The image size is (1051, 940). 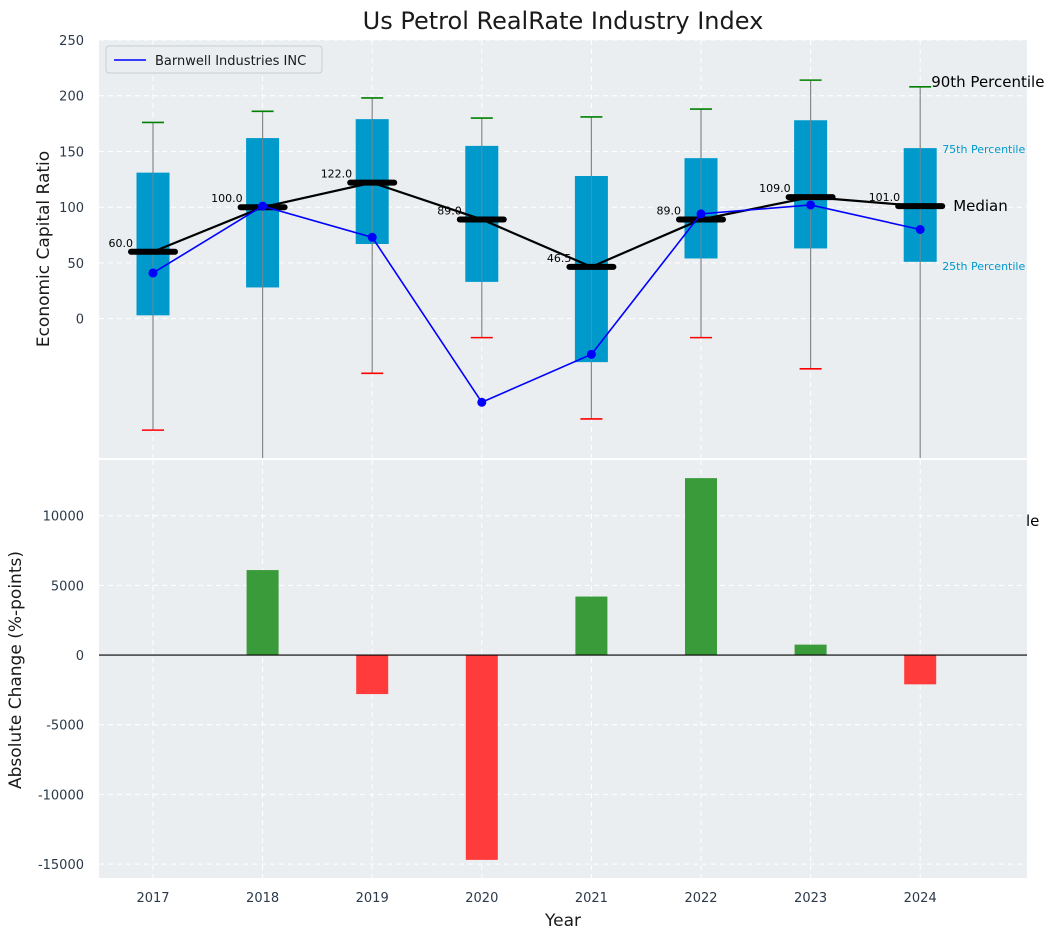 What do you see at coordinates (337, 174) in the screenshot?
I see `median-value-label: 122.0` at bounding box center [337, 174].